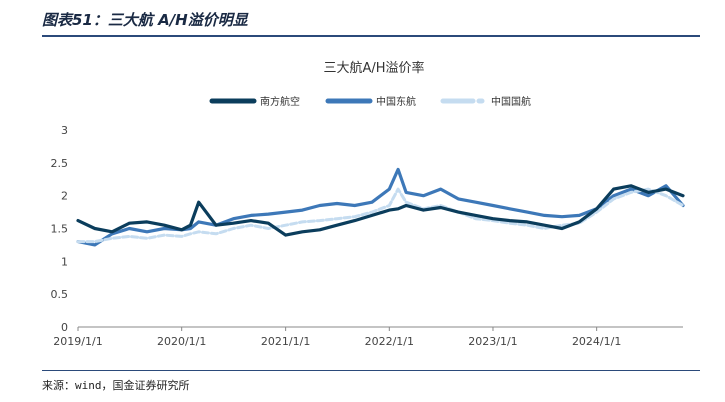 The height and width of the screenshot is (402, 725). Describe the element at coordinates (492, 341) in the screenshot. I see `x-tick-label: 2023/1/1` at that location.